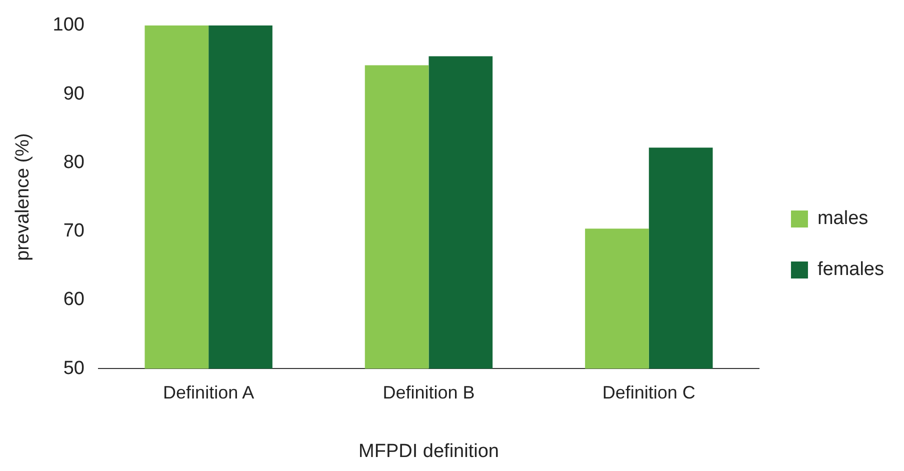  I want to click on y-tick-label: 50, so click(73, 368).